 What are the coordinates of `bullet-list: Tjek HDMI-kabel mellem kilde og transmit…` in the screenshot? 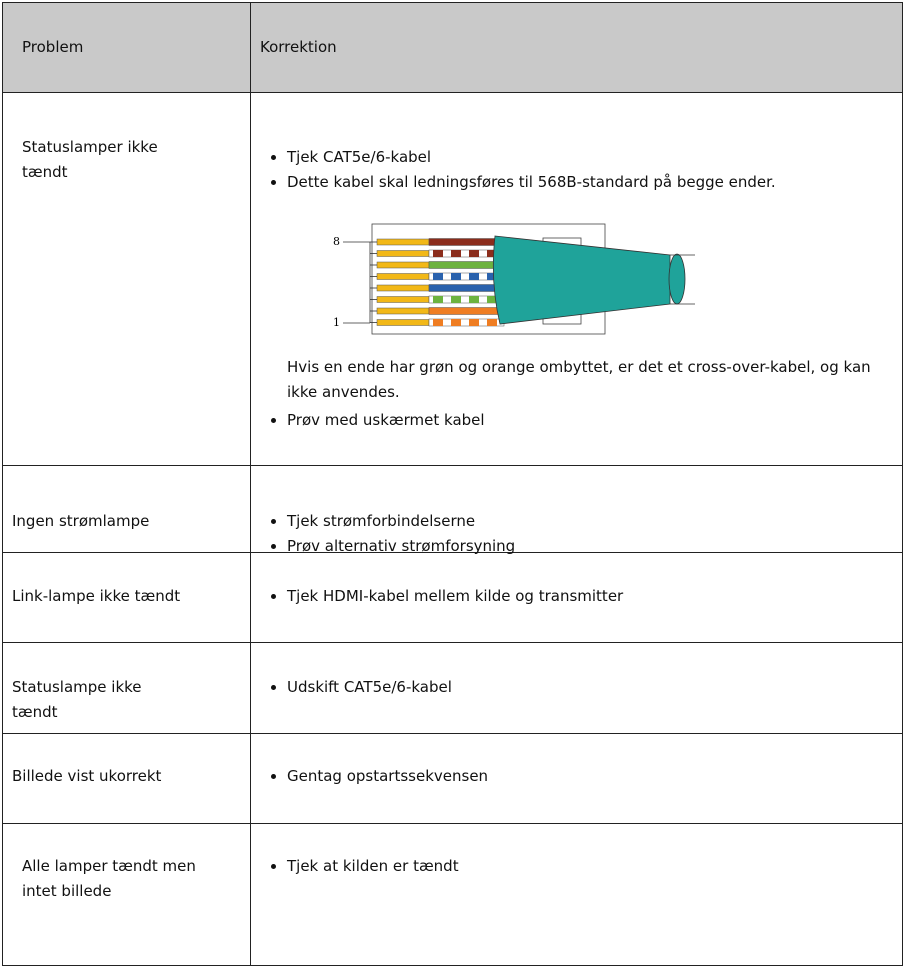 It's located at (562, 596).